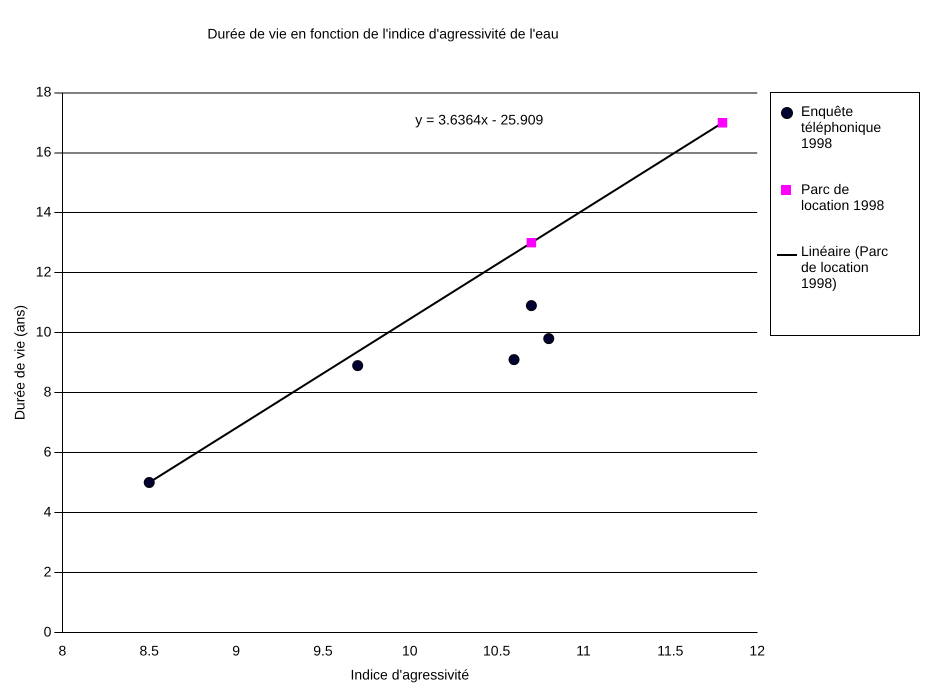 This screenshot has width=928, height=700. What do you see at coordinates (841, 127) in the screenshot?
I see `legend-label: Enquête téléphonique 1998` at bounding box center [841, 127].